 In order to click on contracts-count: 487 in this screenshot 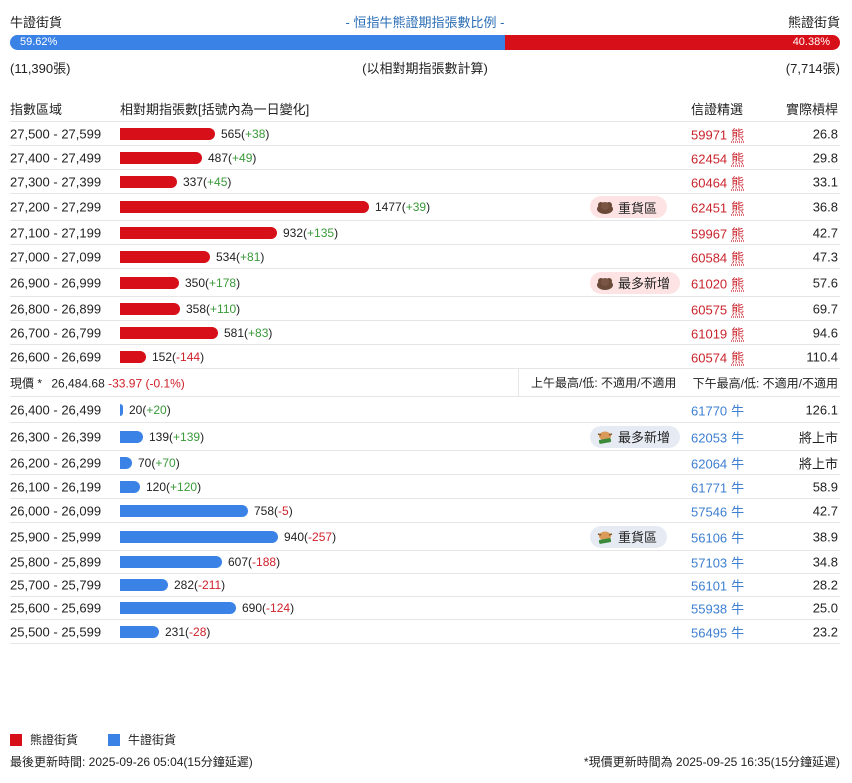, I will do `click(218, 157)`.